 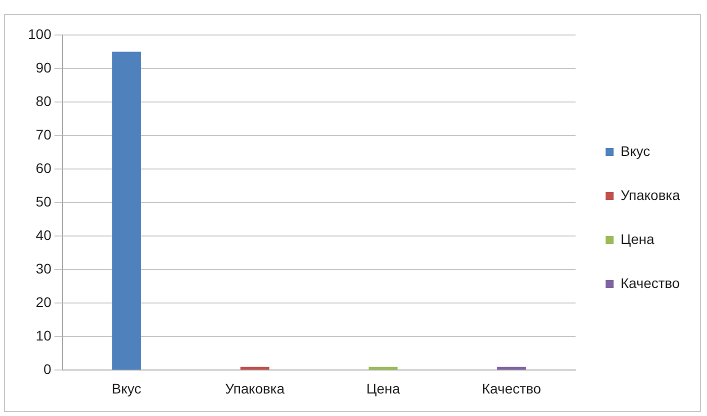 I want to click on legend-label: Вкус, so click(x=635, y=150).